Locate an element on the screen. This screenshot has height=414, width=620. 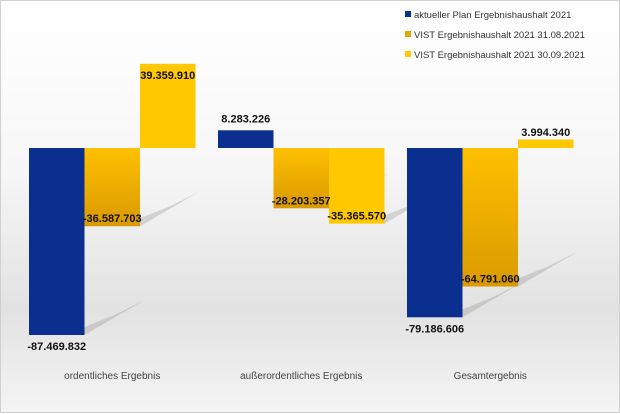
data-label: -79.186.606 is located at coordinates (434, 329).